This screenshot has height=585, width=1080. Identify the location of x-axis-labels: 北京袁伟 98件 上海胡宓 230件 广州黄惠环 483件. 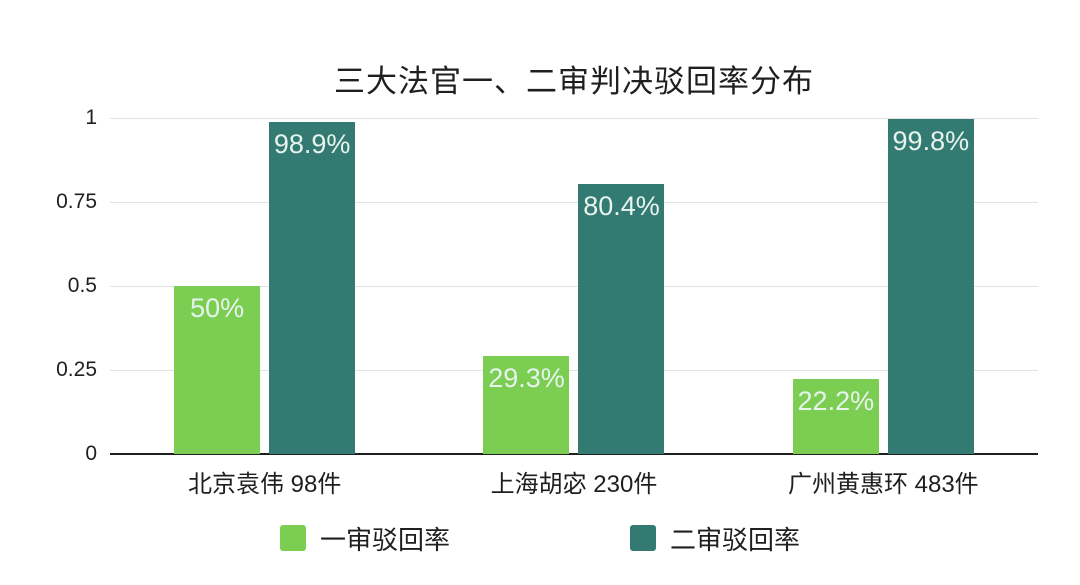
(574, 481).